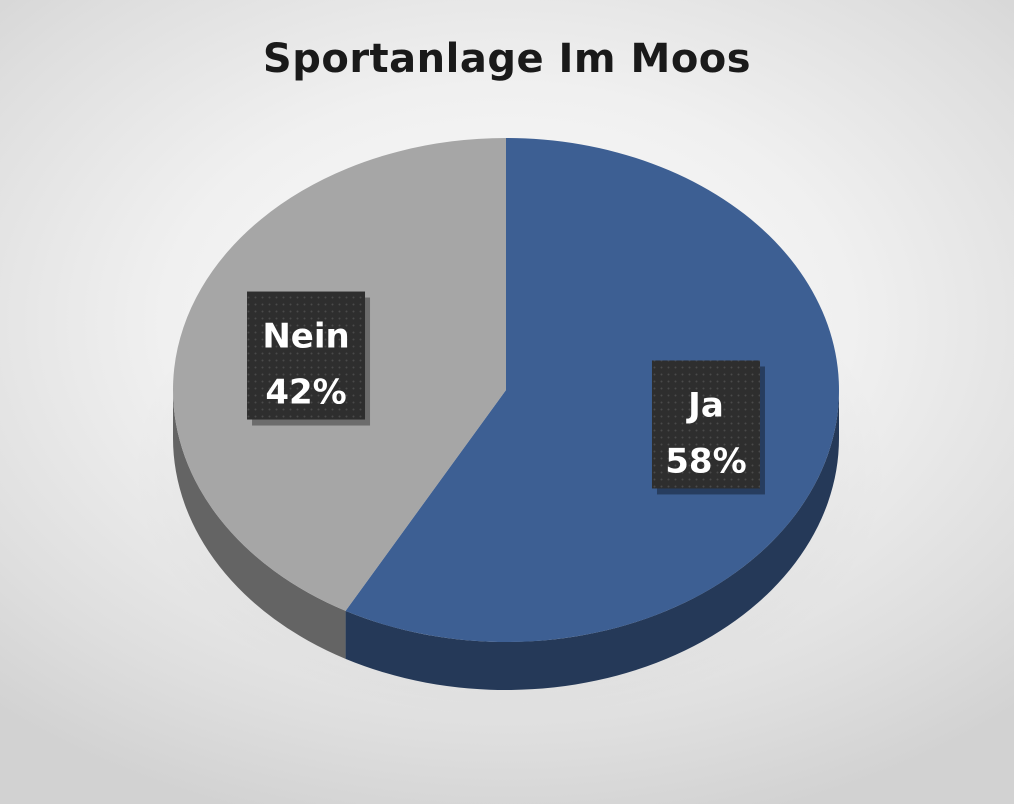 The width and height of the screenshot is (1014, 804). I want to click on pie-labels: Ja 58% Nein 42%, so click(506, 393).